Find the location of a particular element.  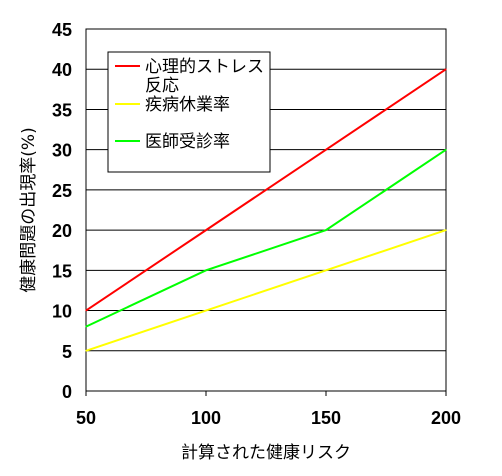

y-tick-label: 35 is located at coordinates (62, 110).